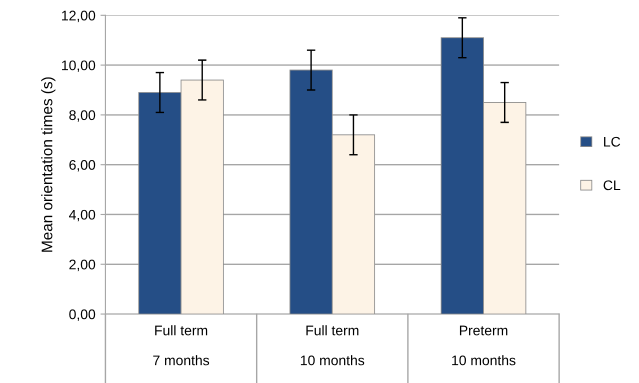 This screenshot has height=383, width=639. Describe the element at coordinates (79, 66) in the screenshot. I see `y-tick-label: 10,00` at that location.